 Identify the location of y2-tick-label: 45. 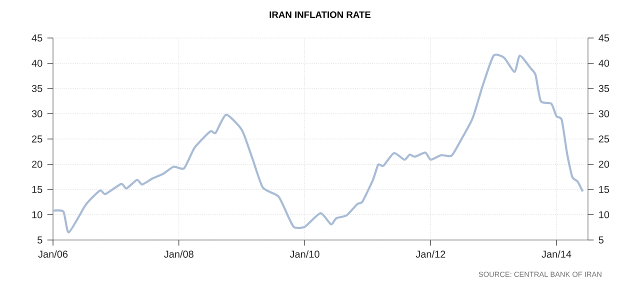
(37, 38).